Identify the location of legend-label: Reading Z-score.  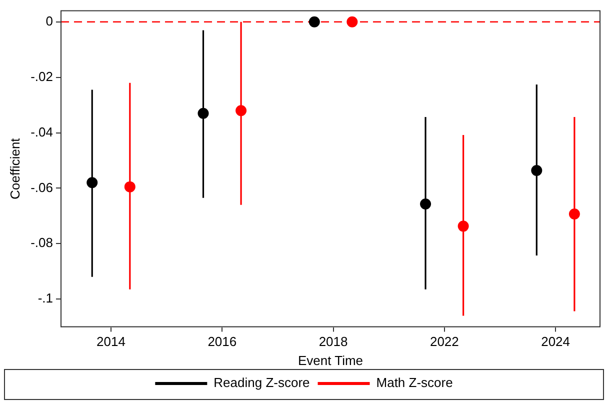
(262, 382).